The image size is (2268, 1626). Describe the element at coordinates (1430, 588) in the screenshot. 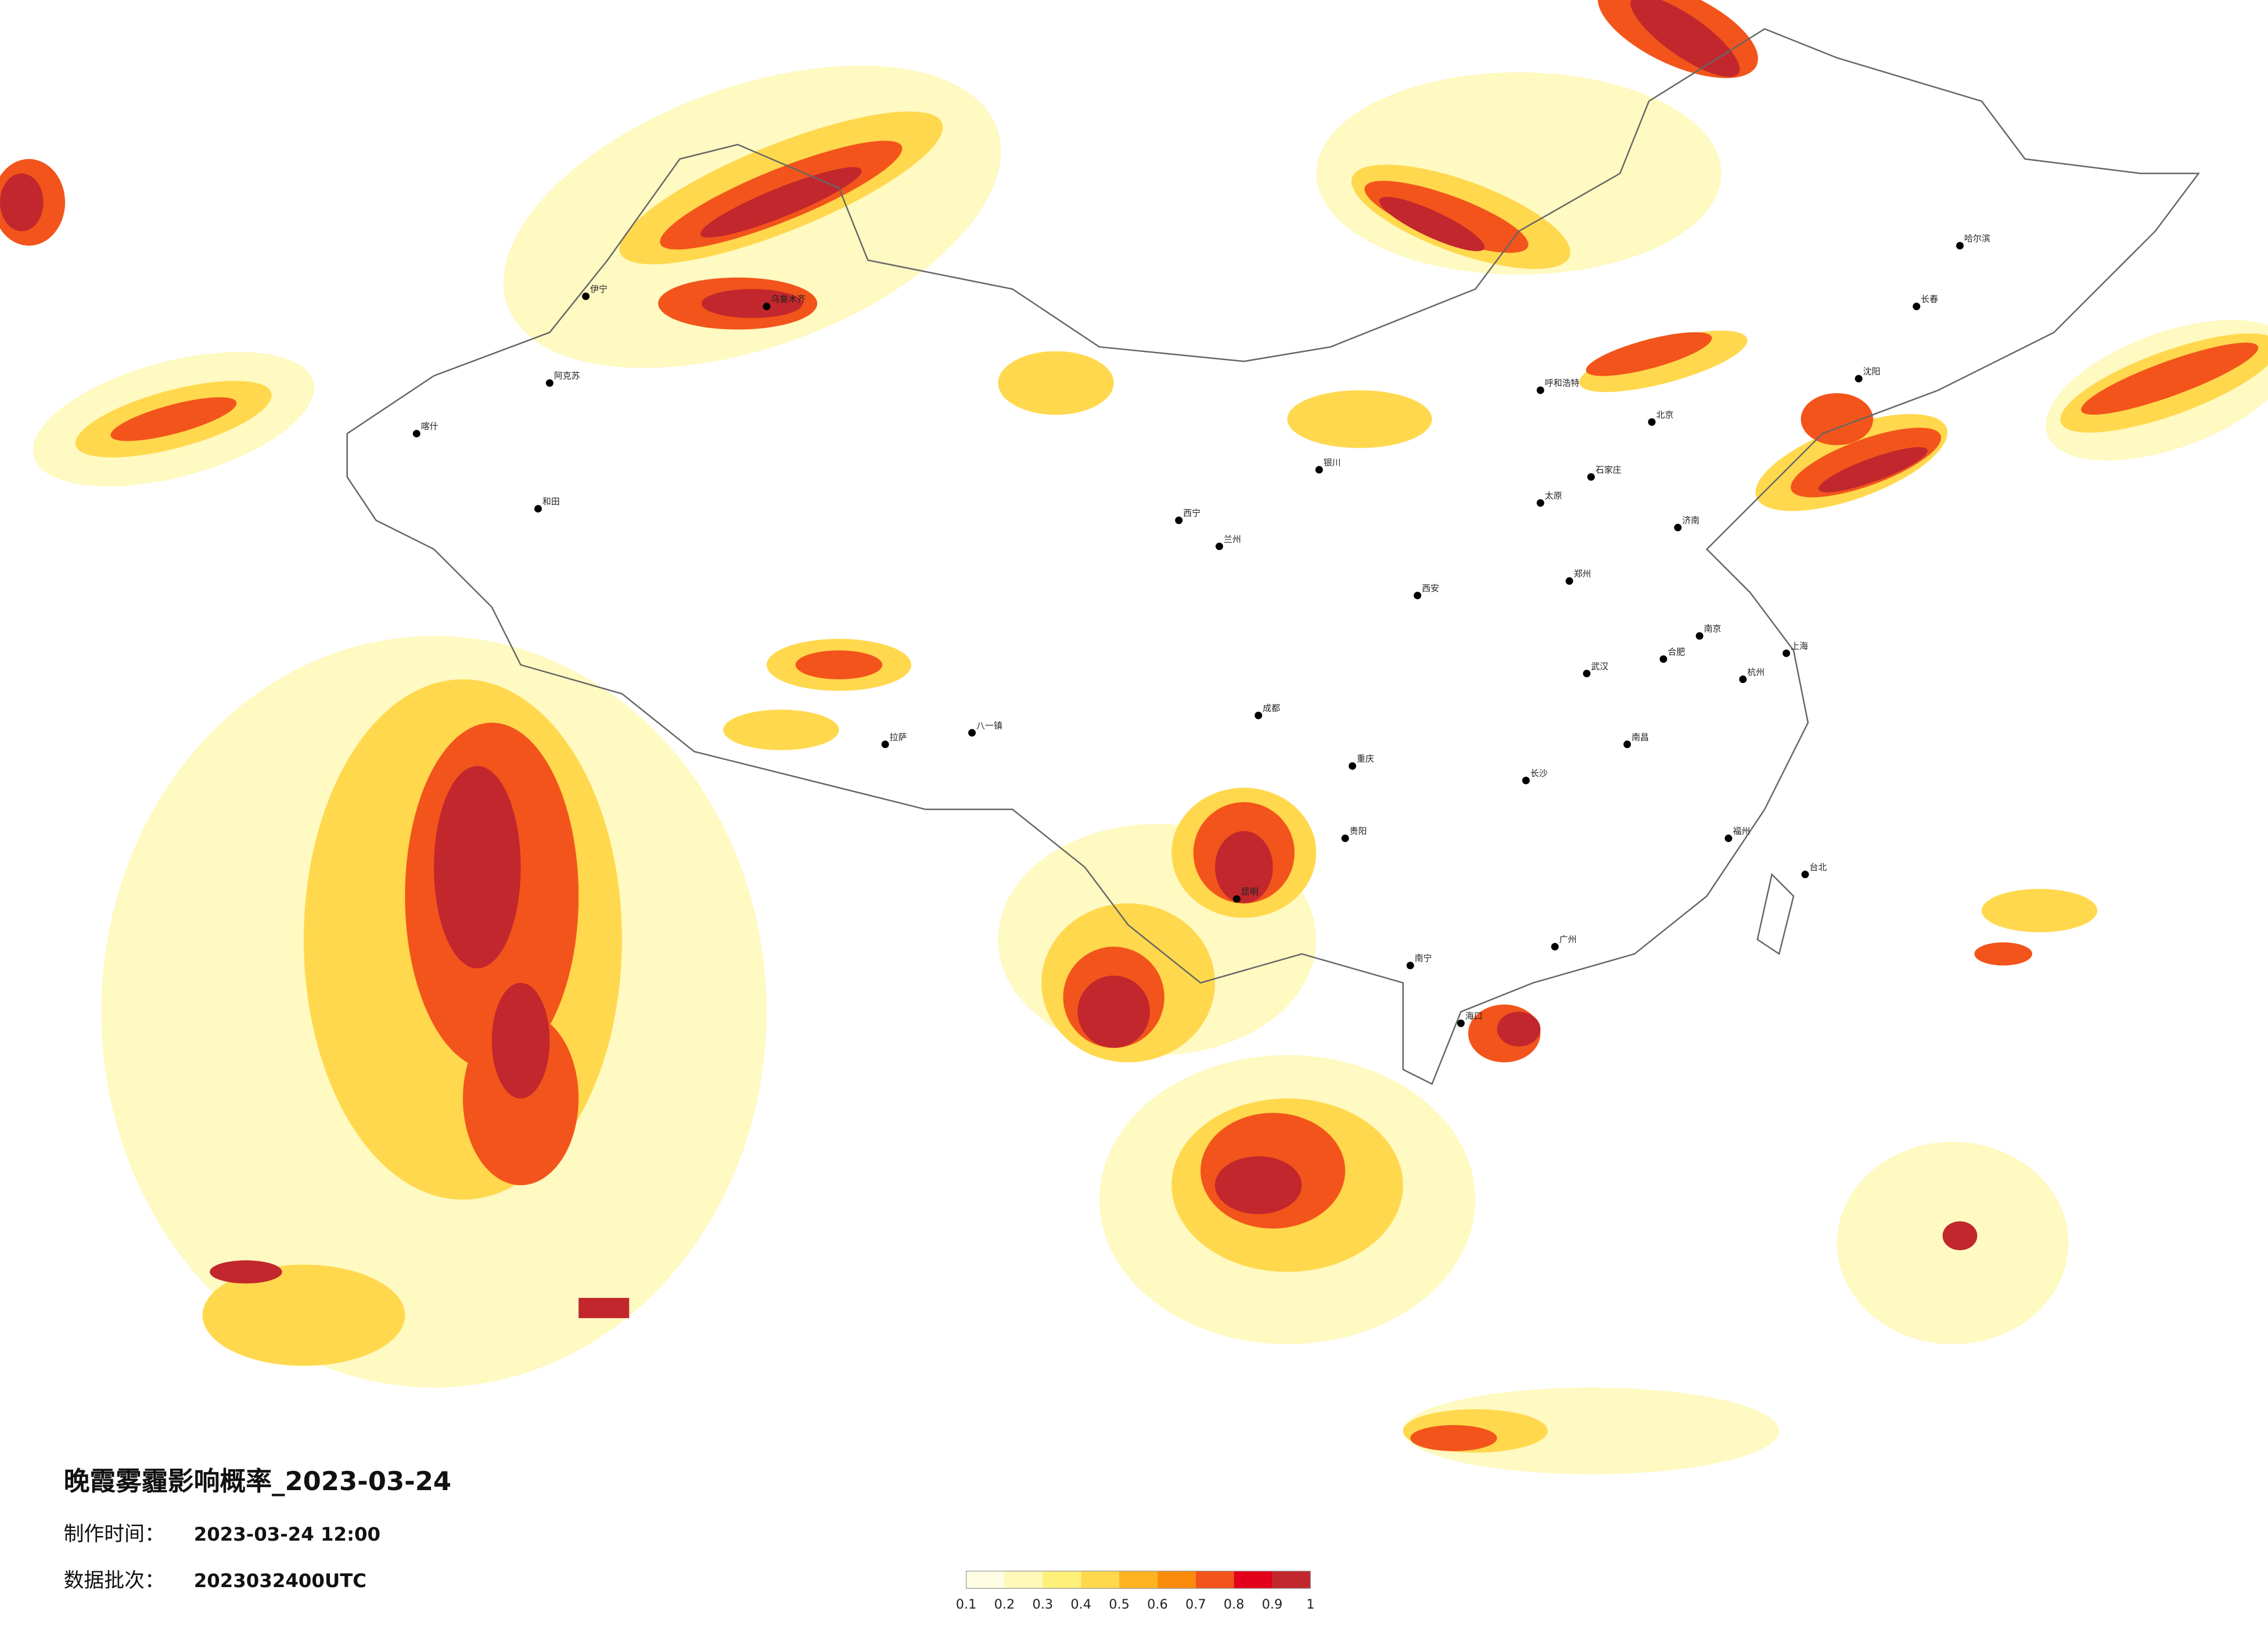

I see `city-label: 西安` at that location.